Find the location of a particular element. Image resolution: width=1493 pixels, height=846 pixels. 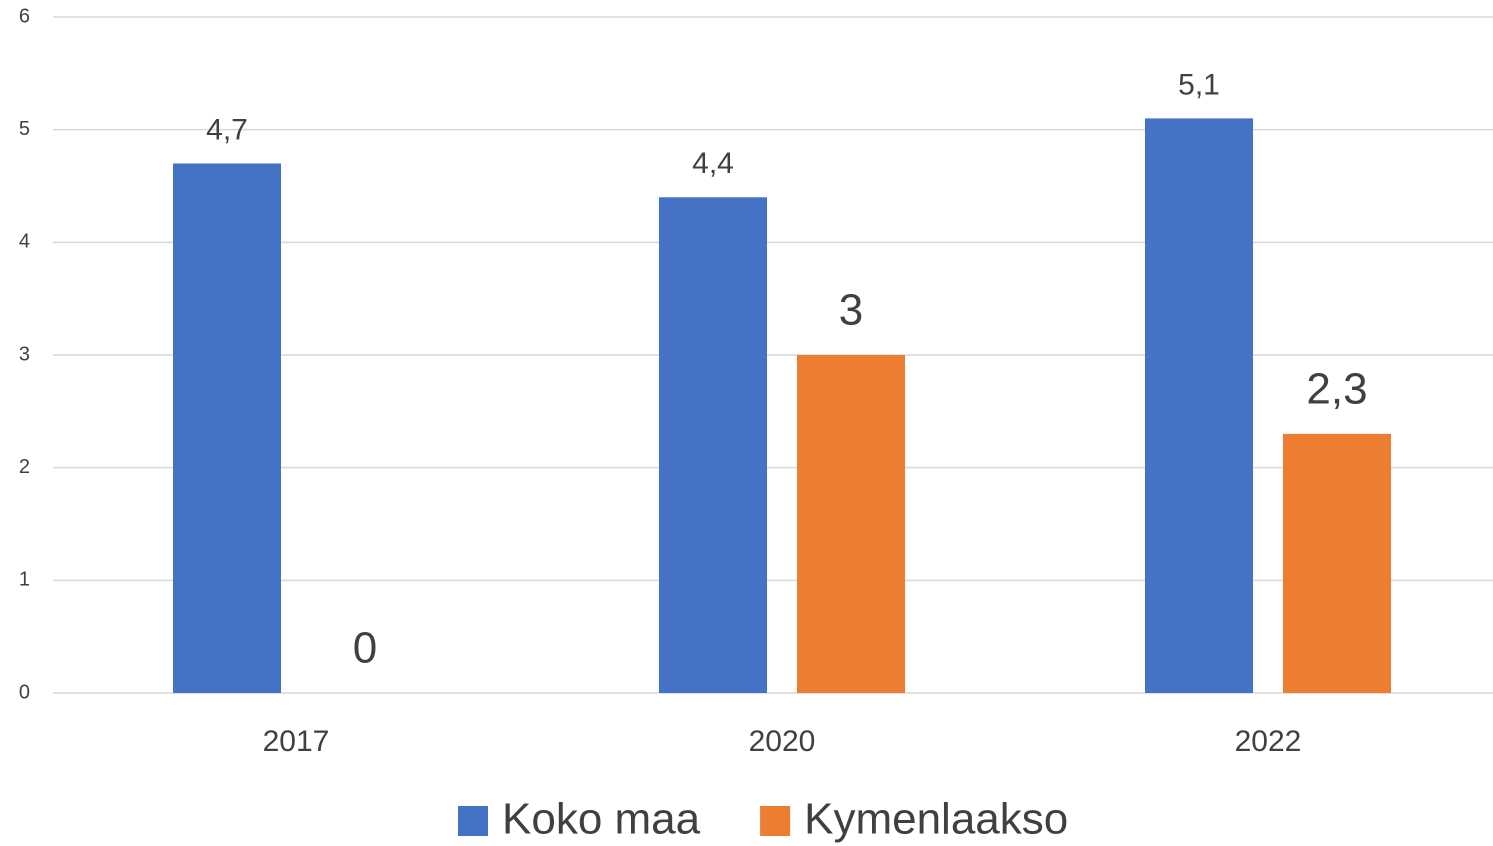

data-label: 4,7 is located at coordinates (227, 129).